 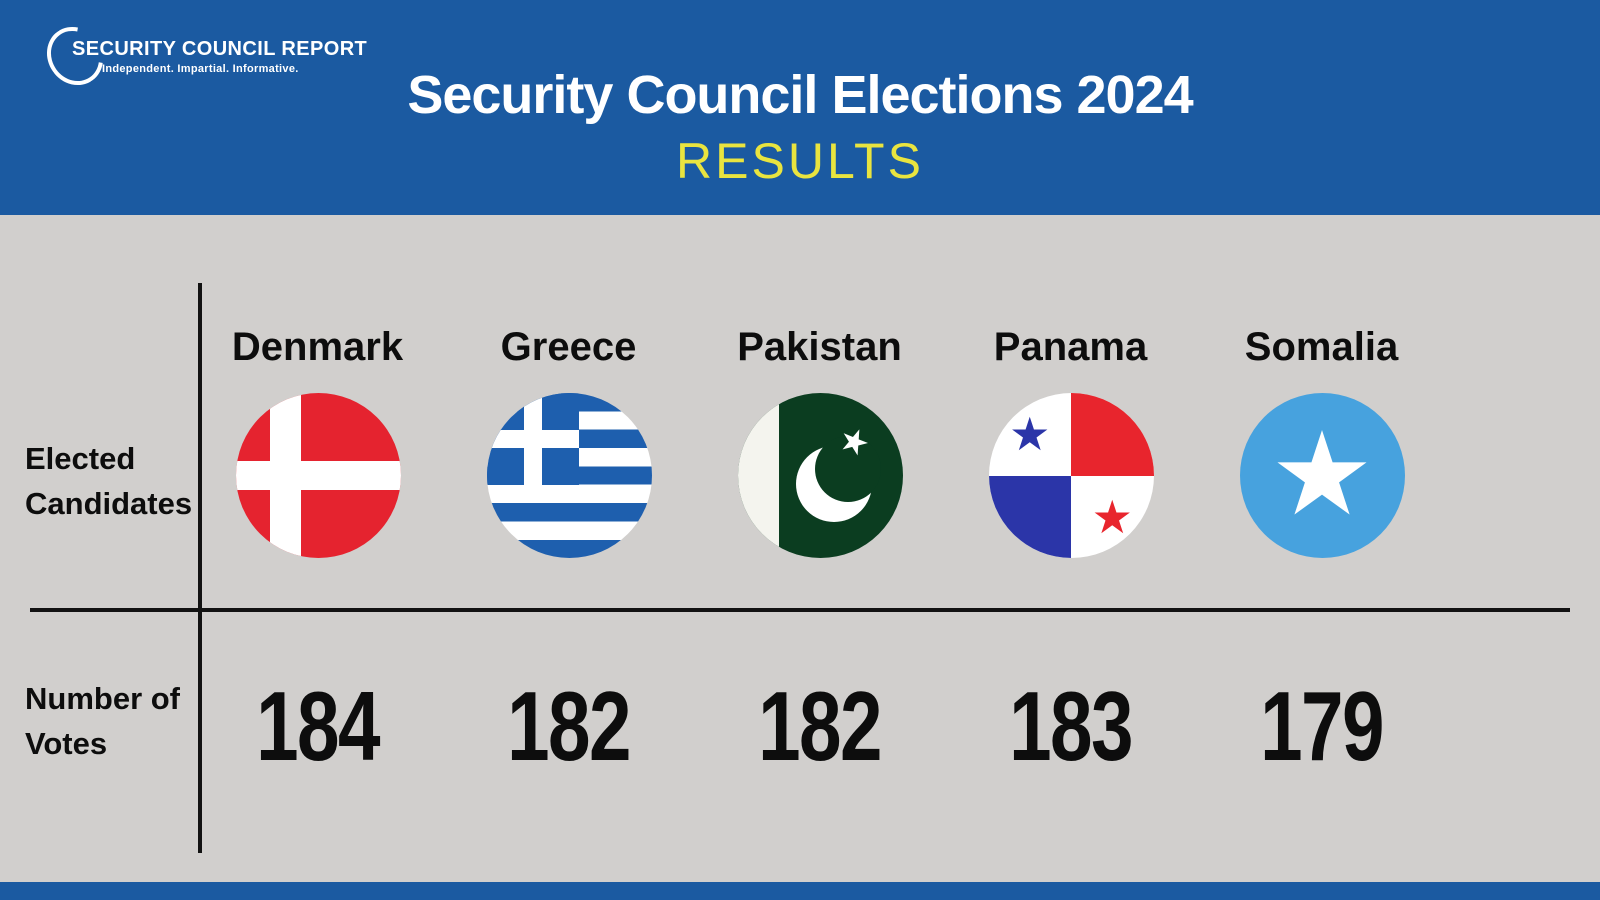 What do you see at coordinates (800, 610) in the screenshot?
I see `table-horizontal-divider` at bounding box center [800, 610].